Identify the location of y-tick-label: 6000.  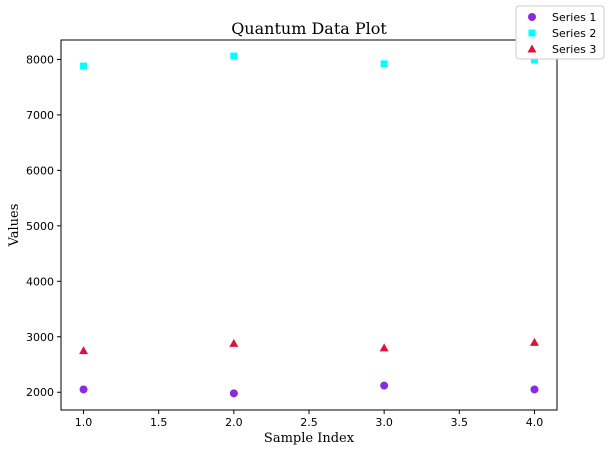
(40, 170).